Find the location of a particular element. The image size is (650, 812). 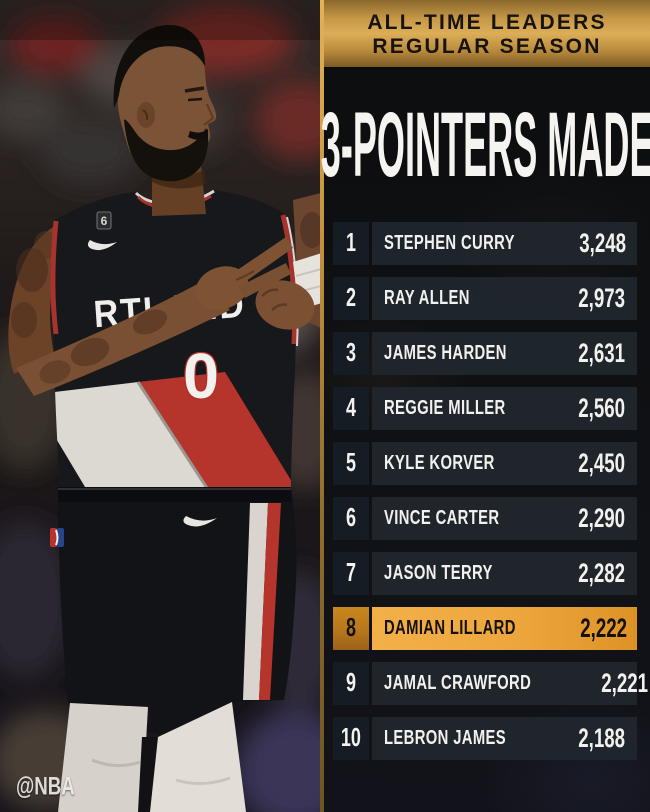

panel-header: ALL-TIME LEADERS REGULAR SEASON is located at coordinates (487, 35).